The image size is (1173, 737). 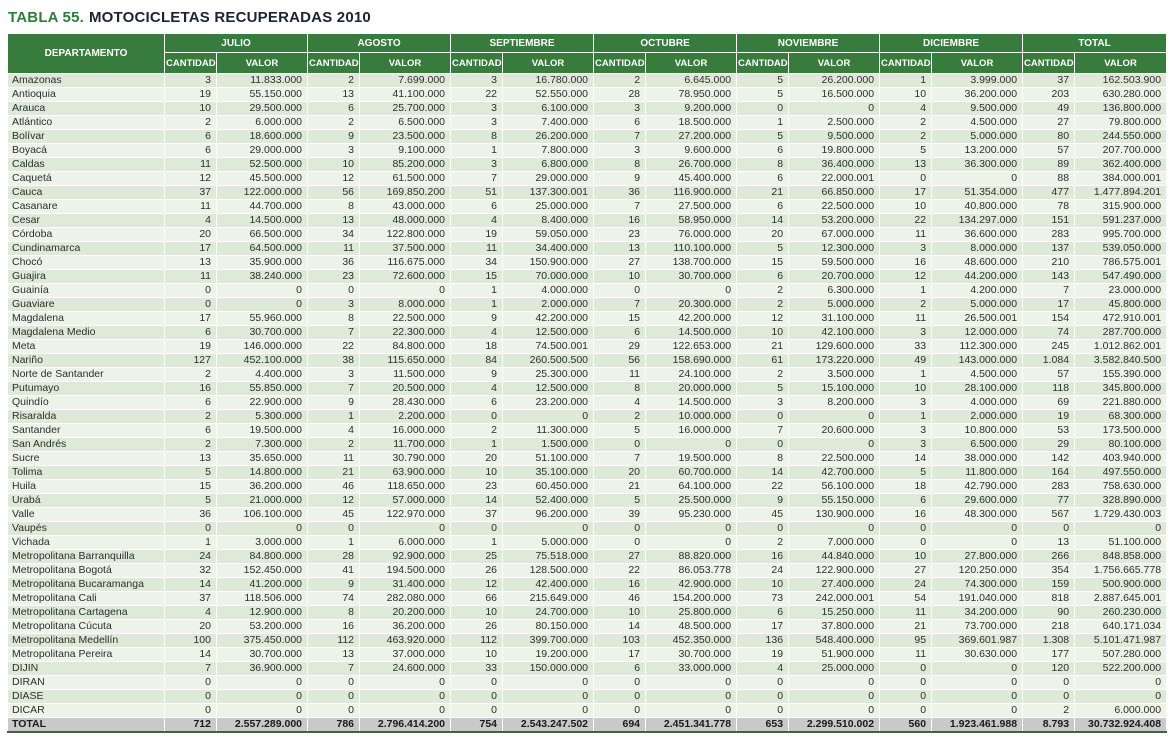 What do you see at coordinates (665, 43) in the screenshot?
I see `month-header-octubre: OCTUBRE` at bounding box center [665, 43].